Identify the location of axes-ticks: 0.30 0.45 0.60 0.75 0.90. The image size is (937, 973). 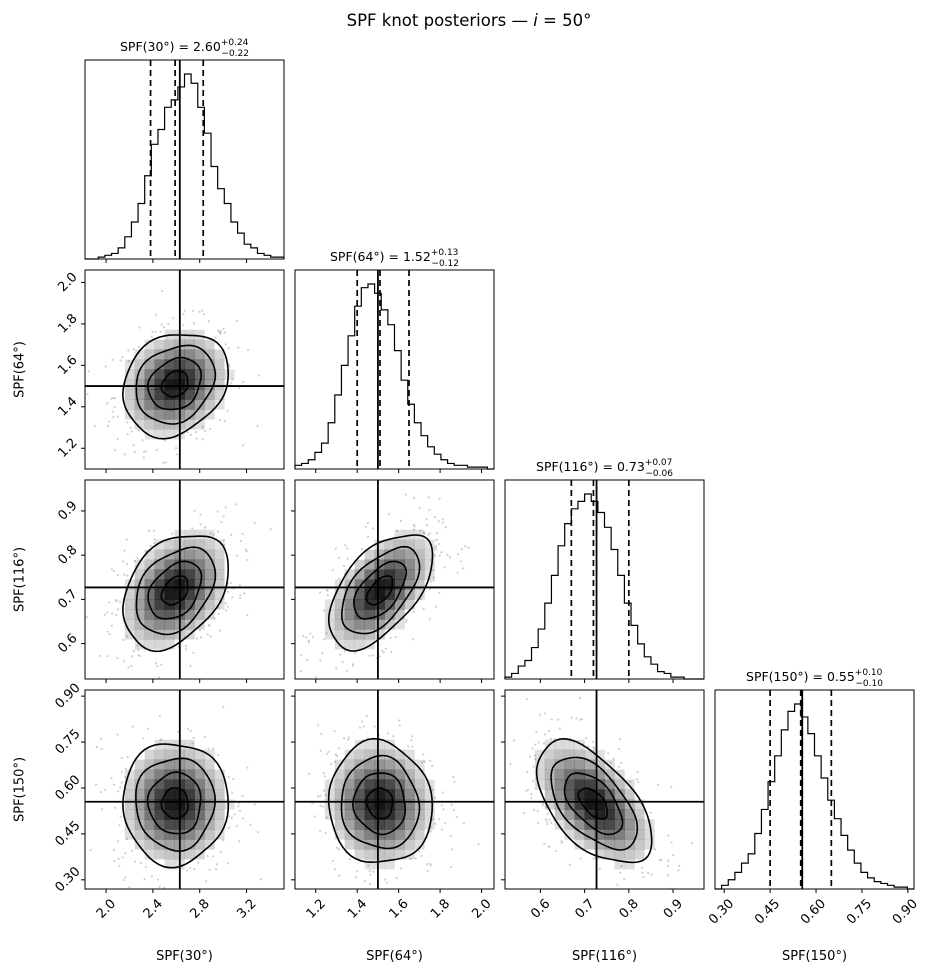
(813, 908).